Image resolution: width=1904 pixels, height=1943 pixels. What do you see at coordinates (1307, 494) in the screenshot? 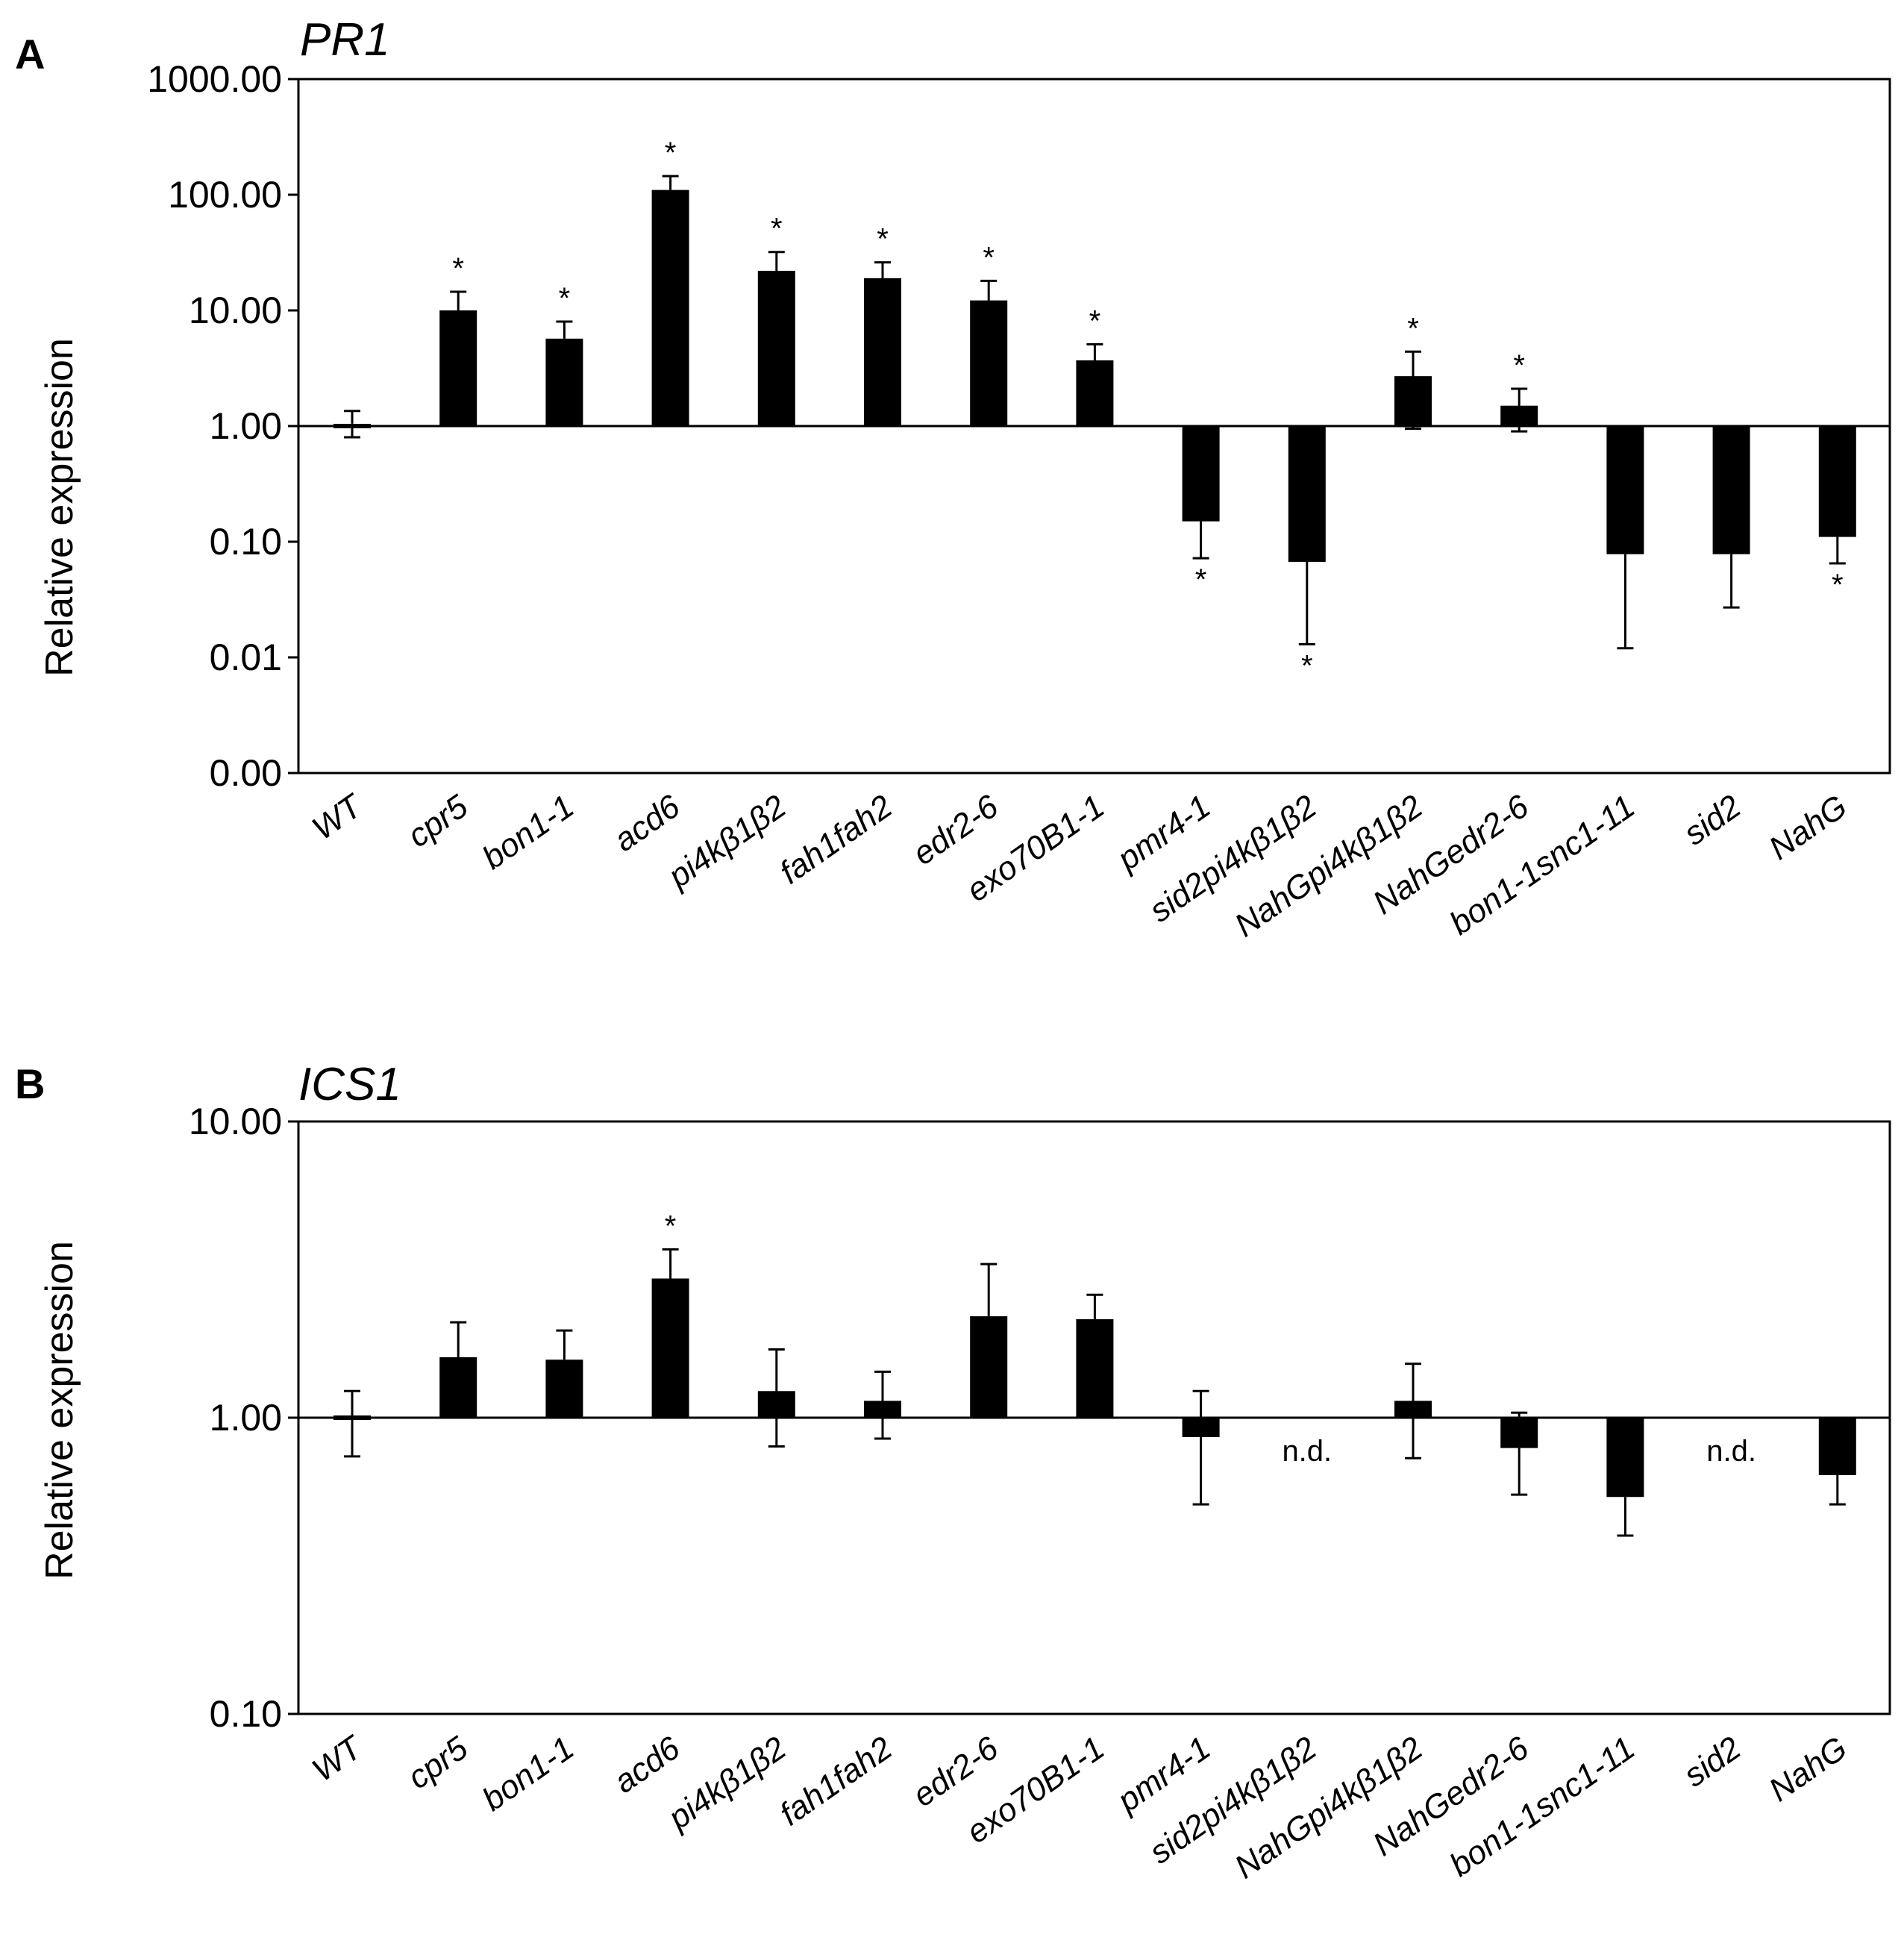
I see `bar-sid2pi4kβ1β2` at bounding box center [1307, 494].